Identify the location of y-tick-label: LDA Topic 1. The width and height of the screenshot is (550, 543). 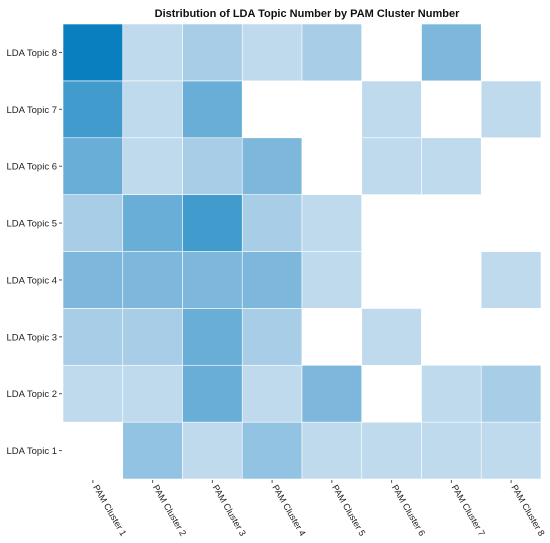
(31, 451).